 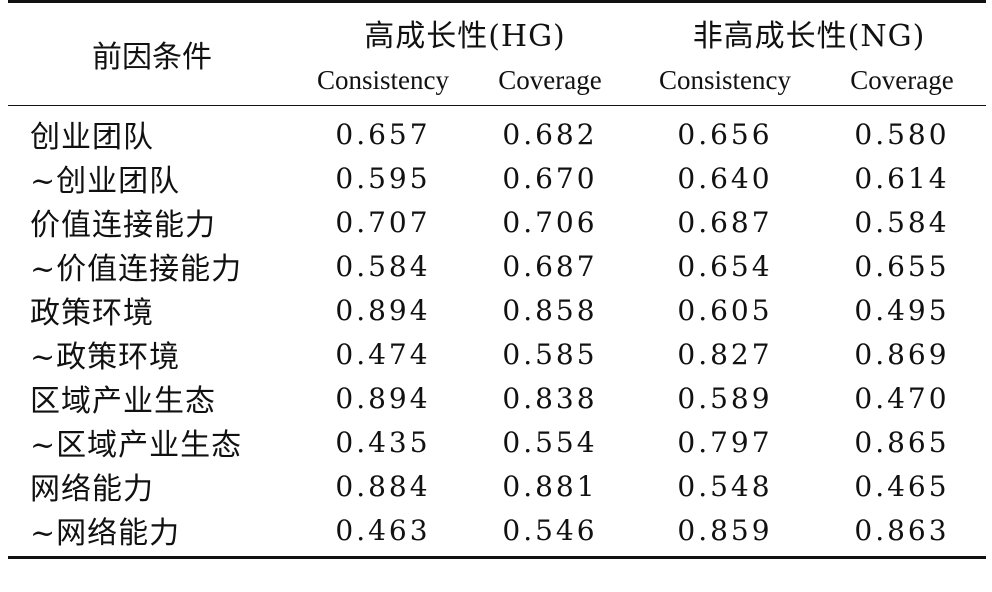 I want to click on hg-consistency-value: 0.595, so click(x=383, y=178).